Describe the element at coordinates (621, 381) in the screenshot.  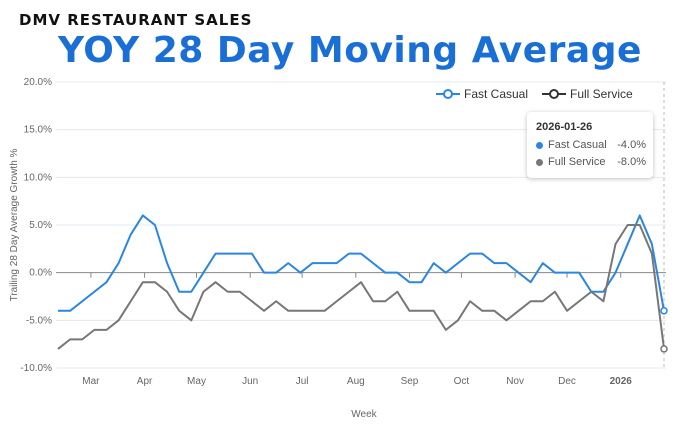
I see `x-tick-label: 2026` at that location.